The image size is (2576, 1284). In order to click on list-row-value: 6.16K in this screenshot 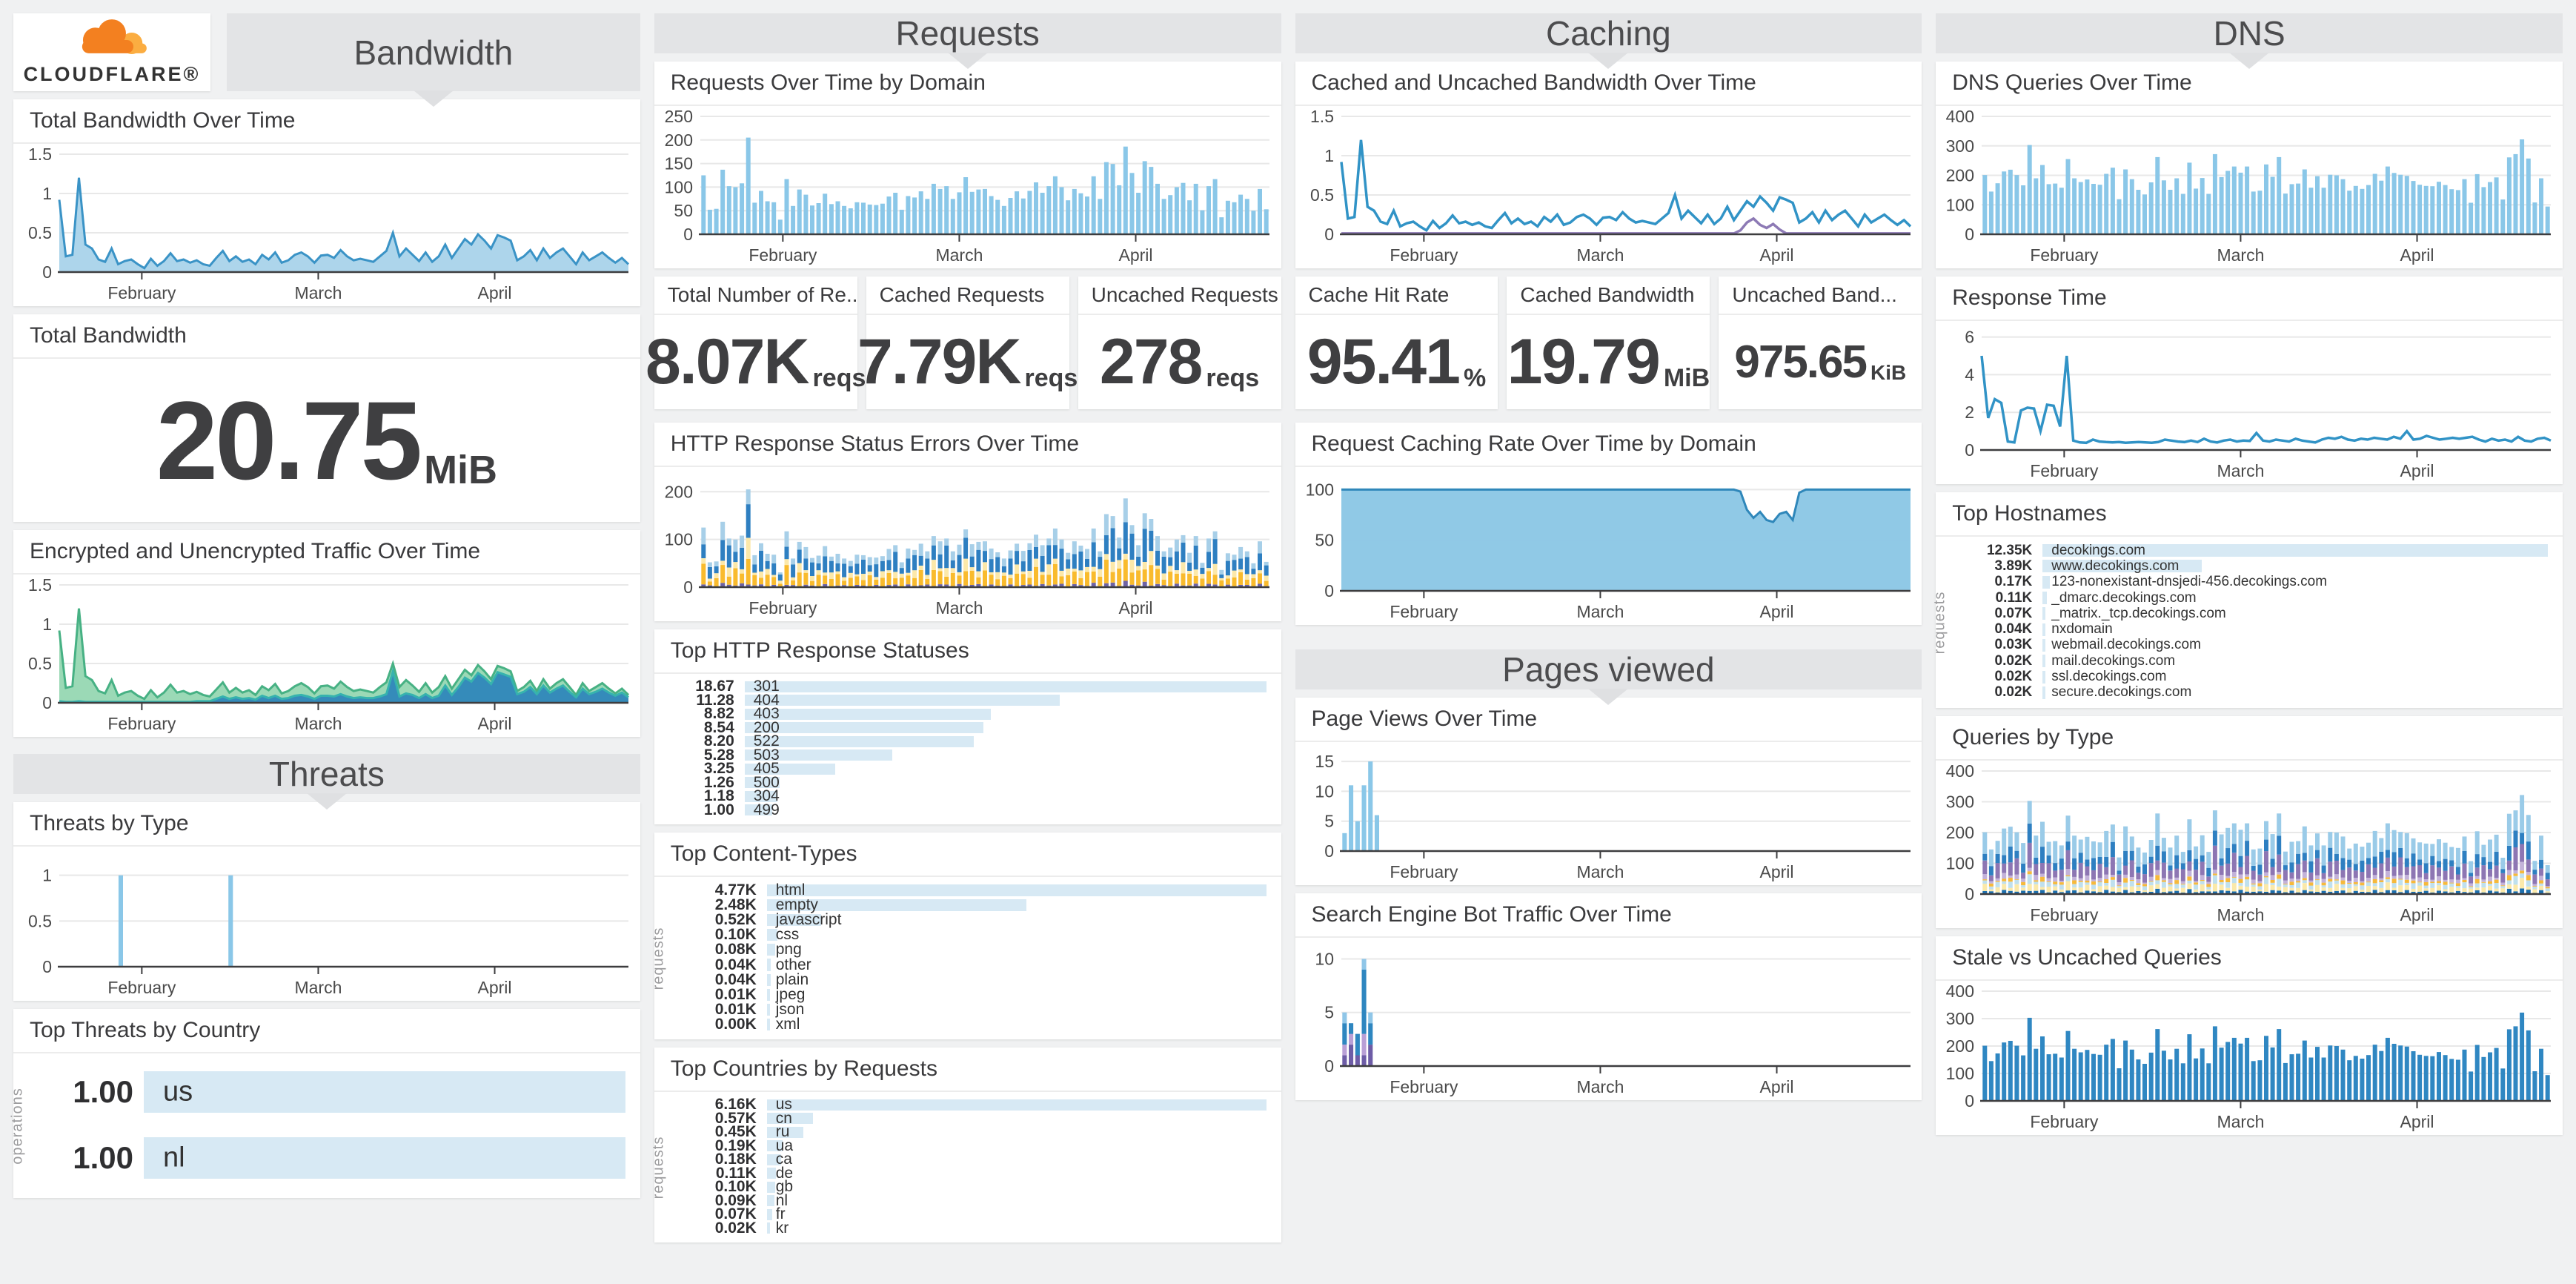, I will do `click(735, 1104)`.